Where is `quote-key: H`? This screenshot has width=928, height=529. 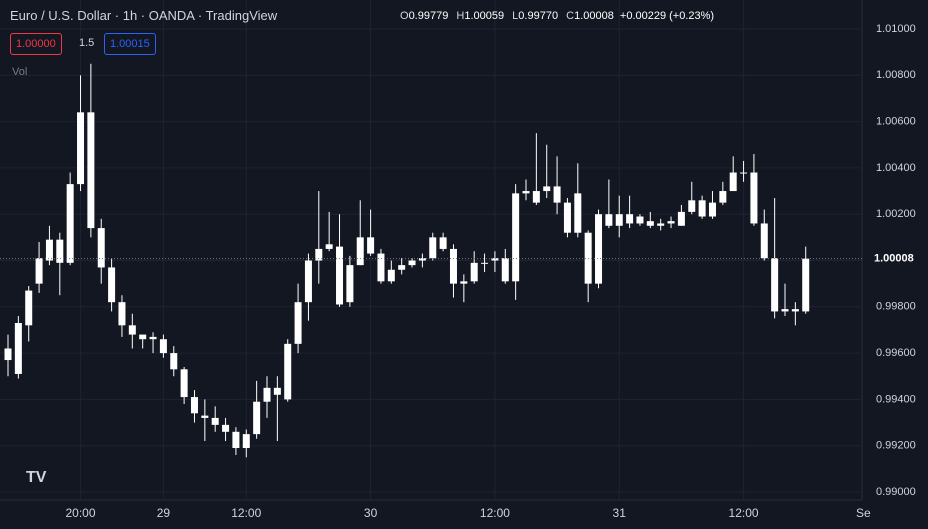
quote-key: H is located at coordinates (460, 16).